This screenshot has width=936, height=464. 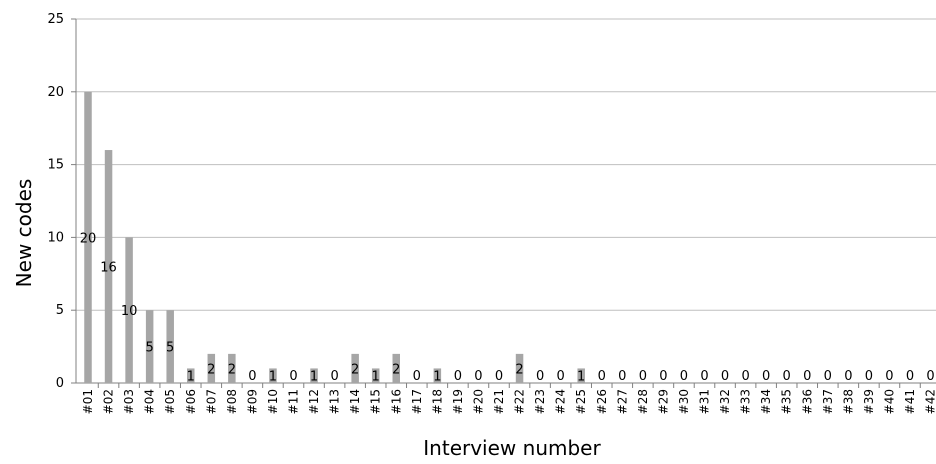 What do you see at coordinates (437, 401) in the screenshot?
I see `x-tick-label: #18` at bounding box center [437, 401].